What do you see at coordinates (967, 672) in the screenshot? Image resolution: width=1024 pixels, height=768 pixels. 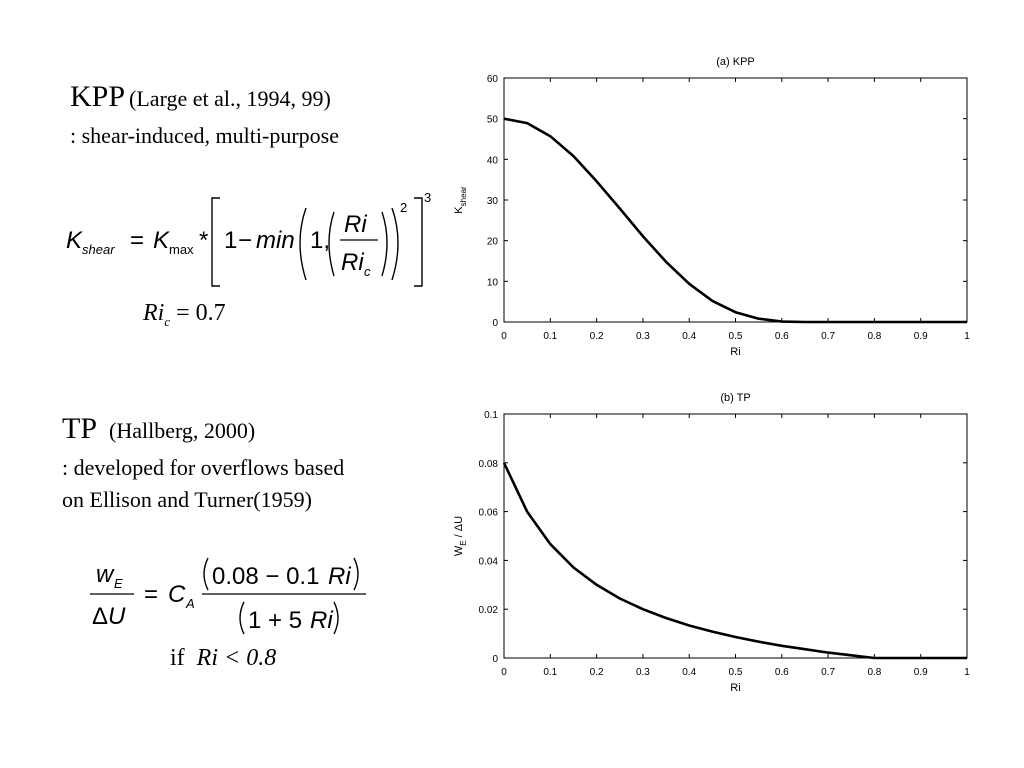 I see `tp-x-tick-label: 1` at bounding box center [967, 672].